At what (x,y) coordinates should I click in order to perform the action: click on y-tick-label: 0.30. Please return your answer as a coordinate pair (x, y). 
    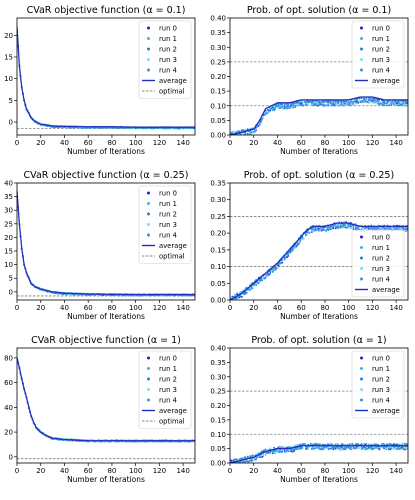
    Looking at the image, I should click on (218, 200).